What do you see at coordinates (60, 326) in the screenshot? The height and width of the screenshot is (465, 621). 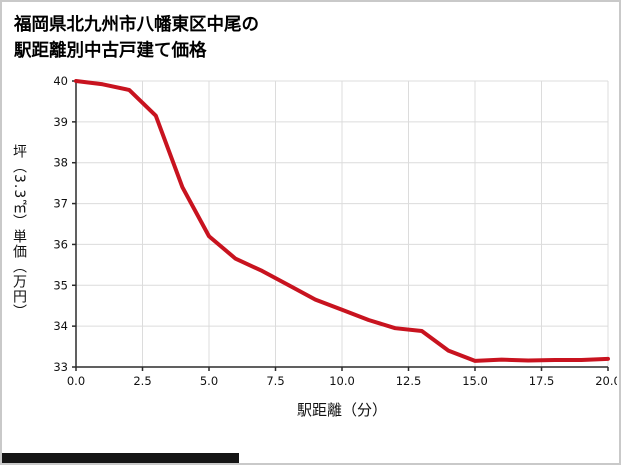 I see `y-tick-label: 34` at bounding box center [60, 326].